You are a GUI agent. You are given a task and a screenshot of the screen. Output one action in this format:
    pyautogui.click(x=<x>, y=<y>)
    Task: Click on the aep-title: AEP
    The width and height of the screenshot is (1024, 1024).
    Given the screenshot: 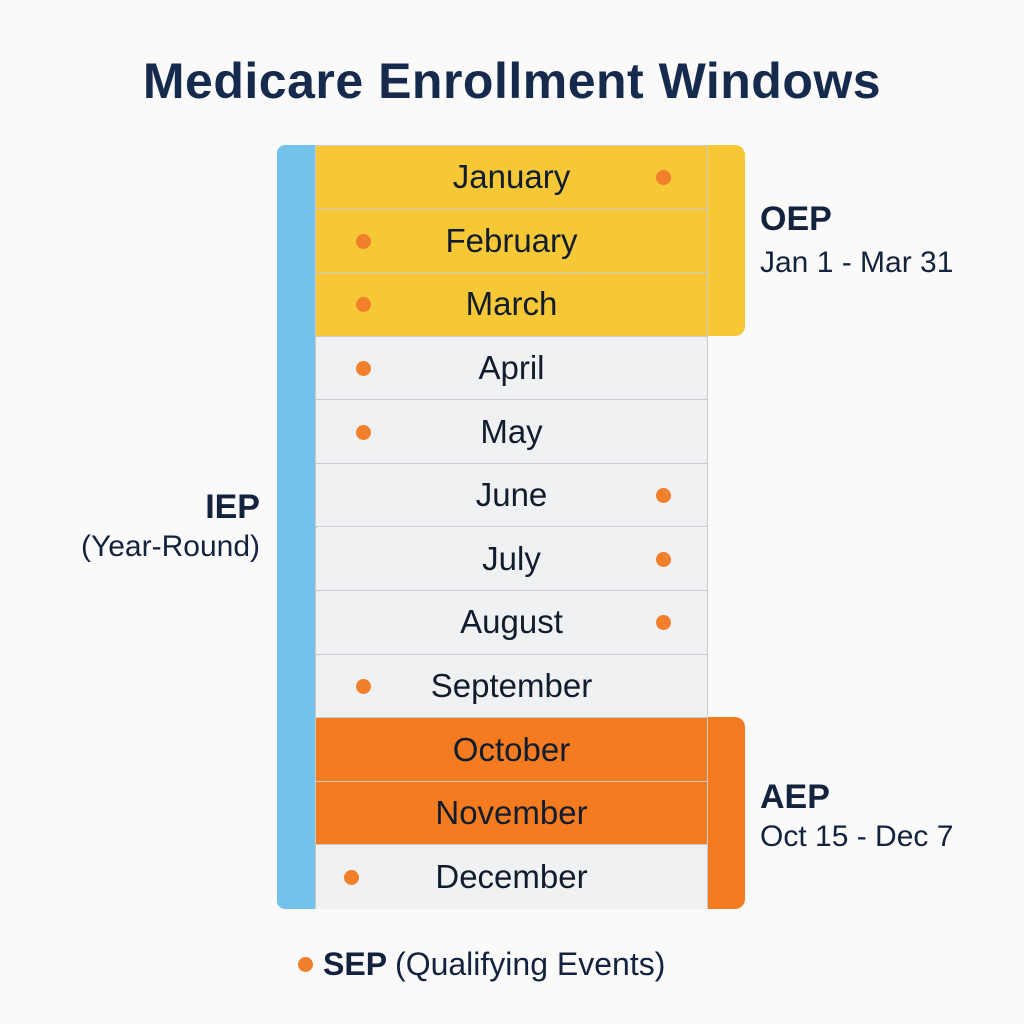 What is the action you would take?
    pyautogui.click(x=795, y=797)
    